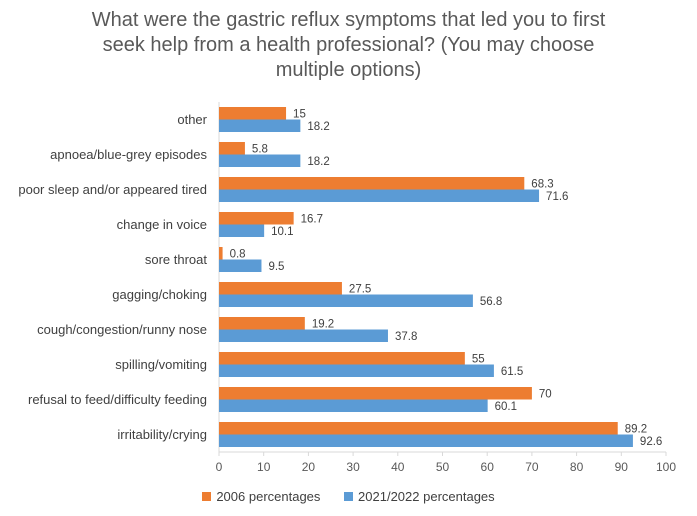 Image resolution: width=697 pixels, height=516 pixels. Describe the element at coordinates (207, 496) in the screenshot. I see `legend-swatch-2006` at that location.